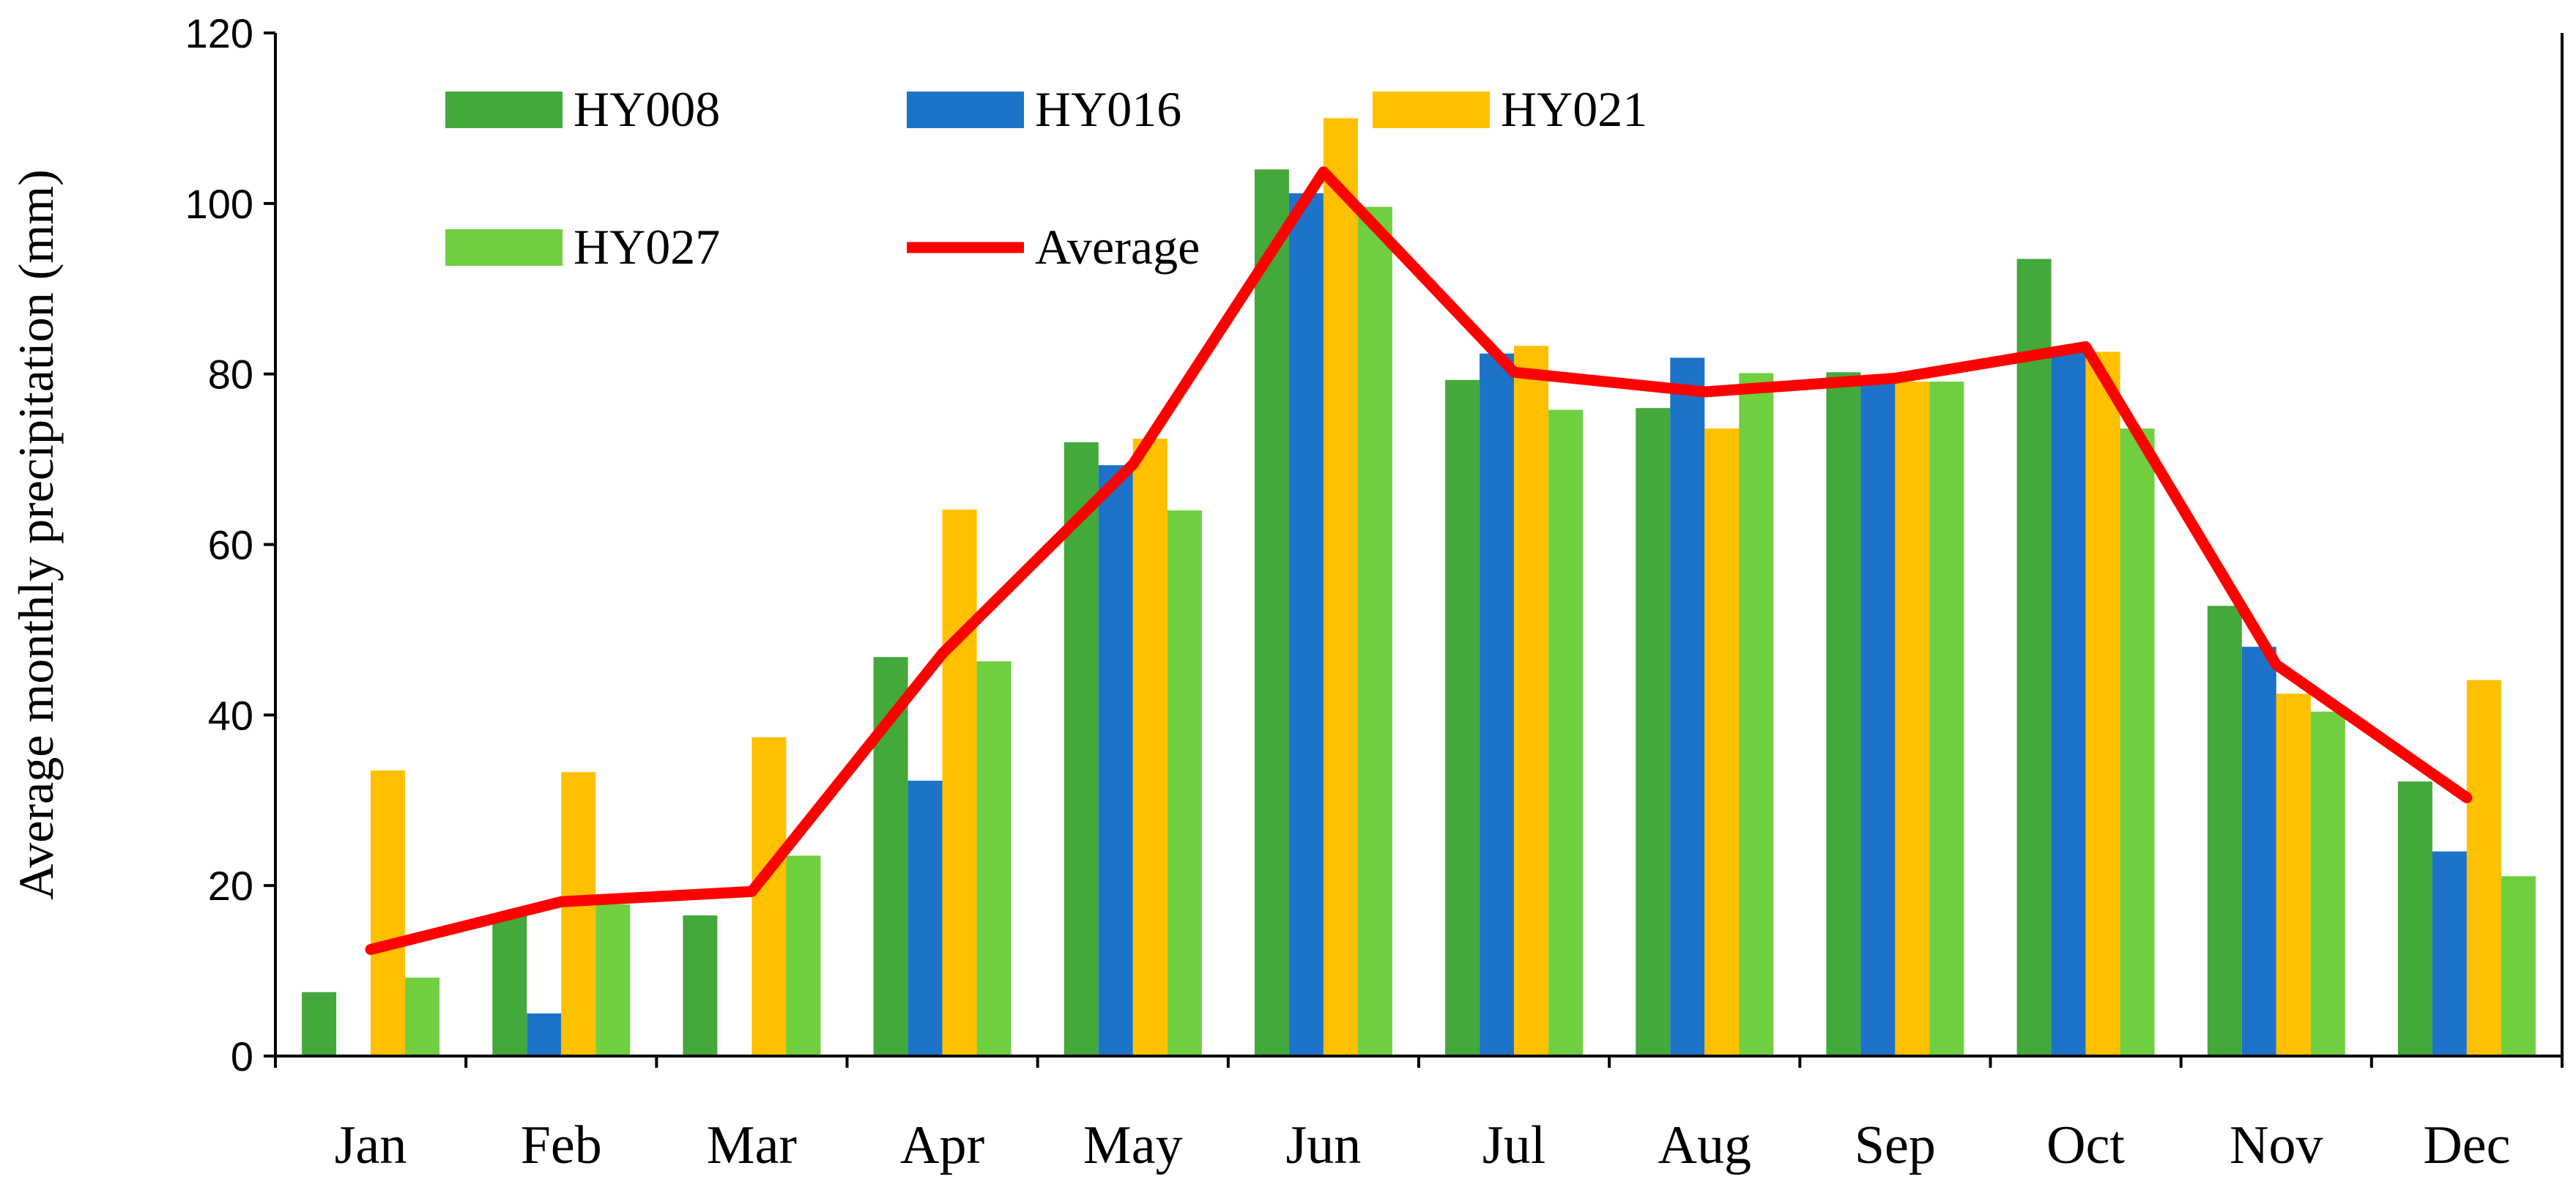 The height and width of the screenshot is (1193, 2576). I want to click on bar-hy027-jul, so click(1566, 732).